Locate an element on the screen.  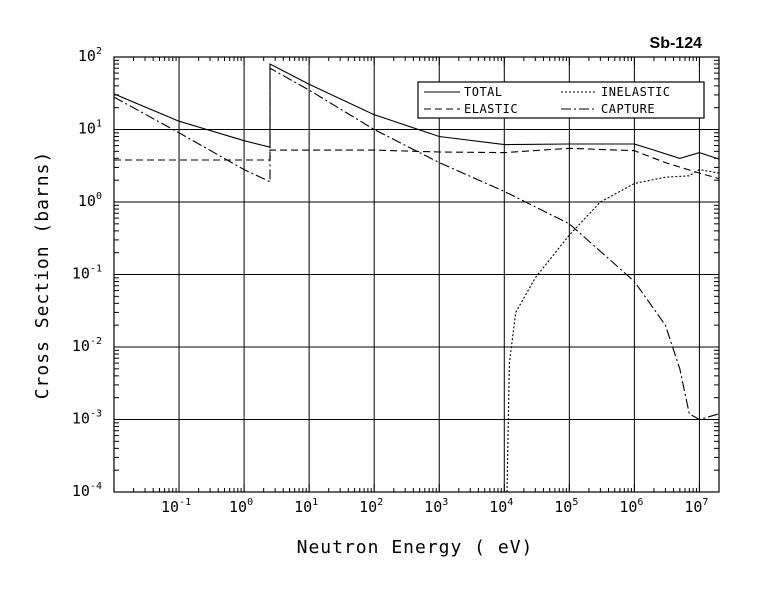
y-tick-label: 10⁰ is located at coordinates (90, 200).